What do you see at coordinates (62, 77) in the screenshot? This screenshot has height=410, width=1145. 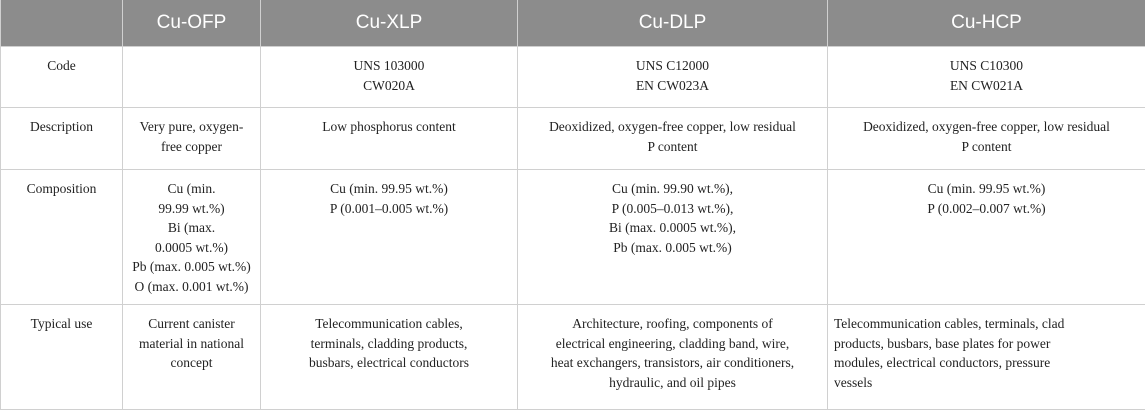 I see `row-label-code: Code` at bounding box center [62, 77].